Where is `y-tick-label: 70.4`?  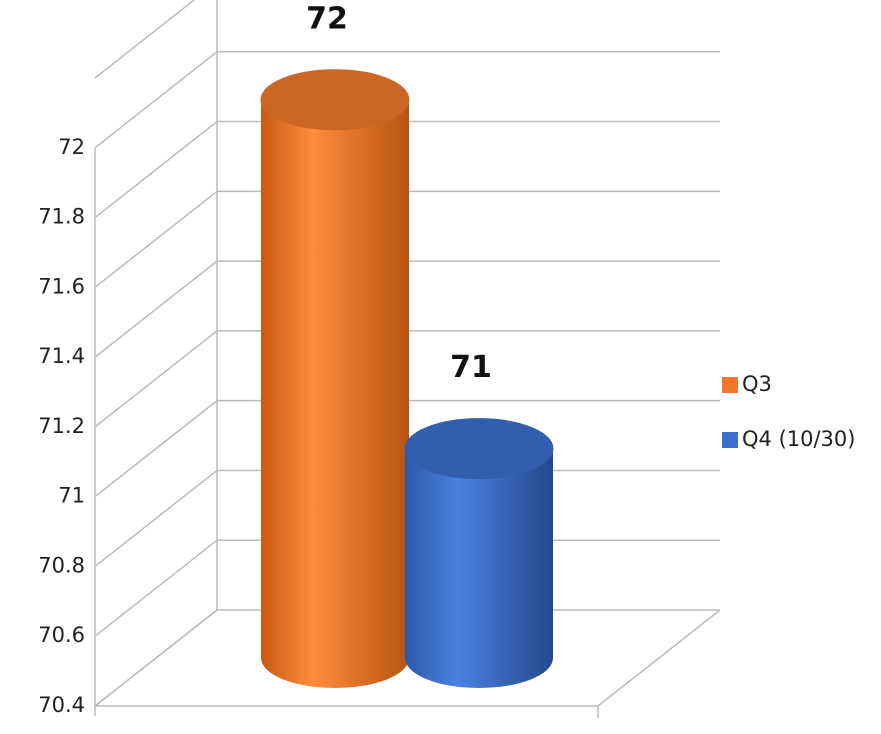
y-tick-label: 70.4 is located at coordinates (61, 705).